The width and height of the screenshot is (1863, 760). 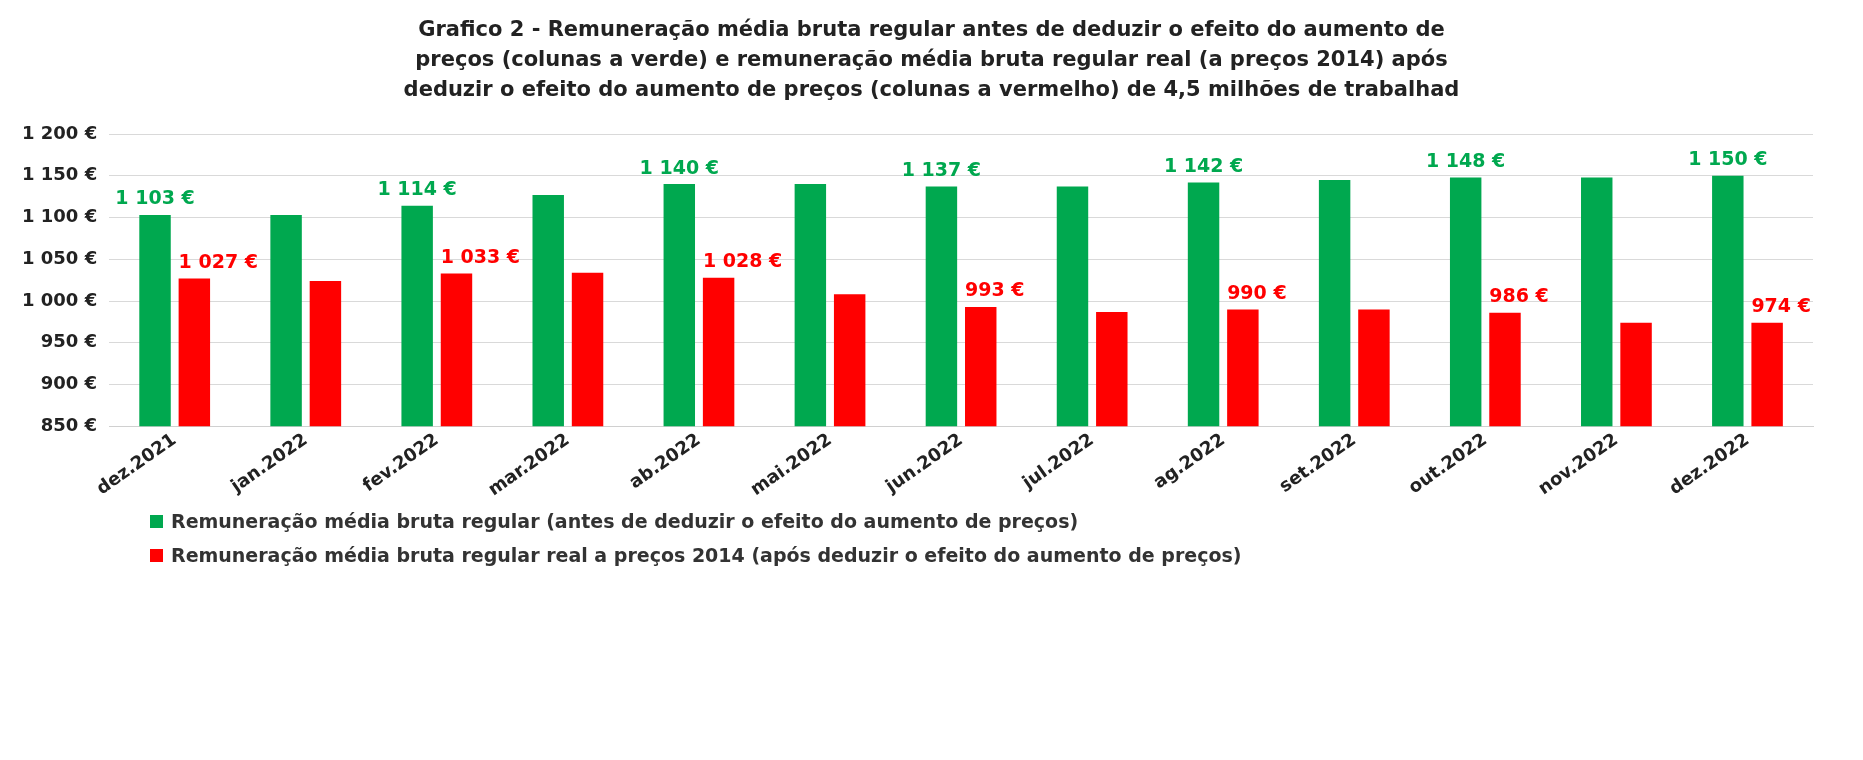 What do you see at coordinates (1466, 159) in the screenshot?
I see `data-label: 1 148 €` at bounding box center [1466, 159].